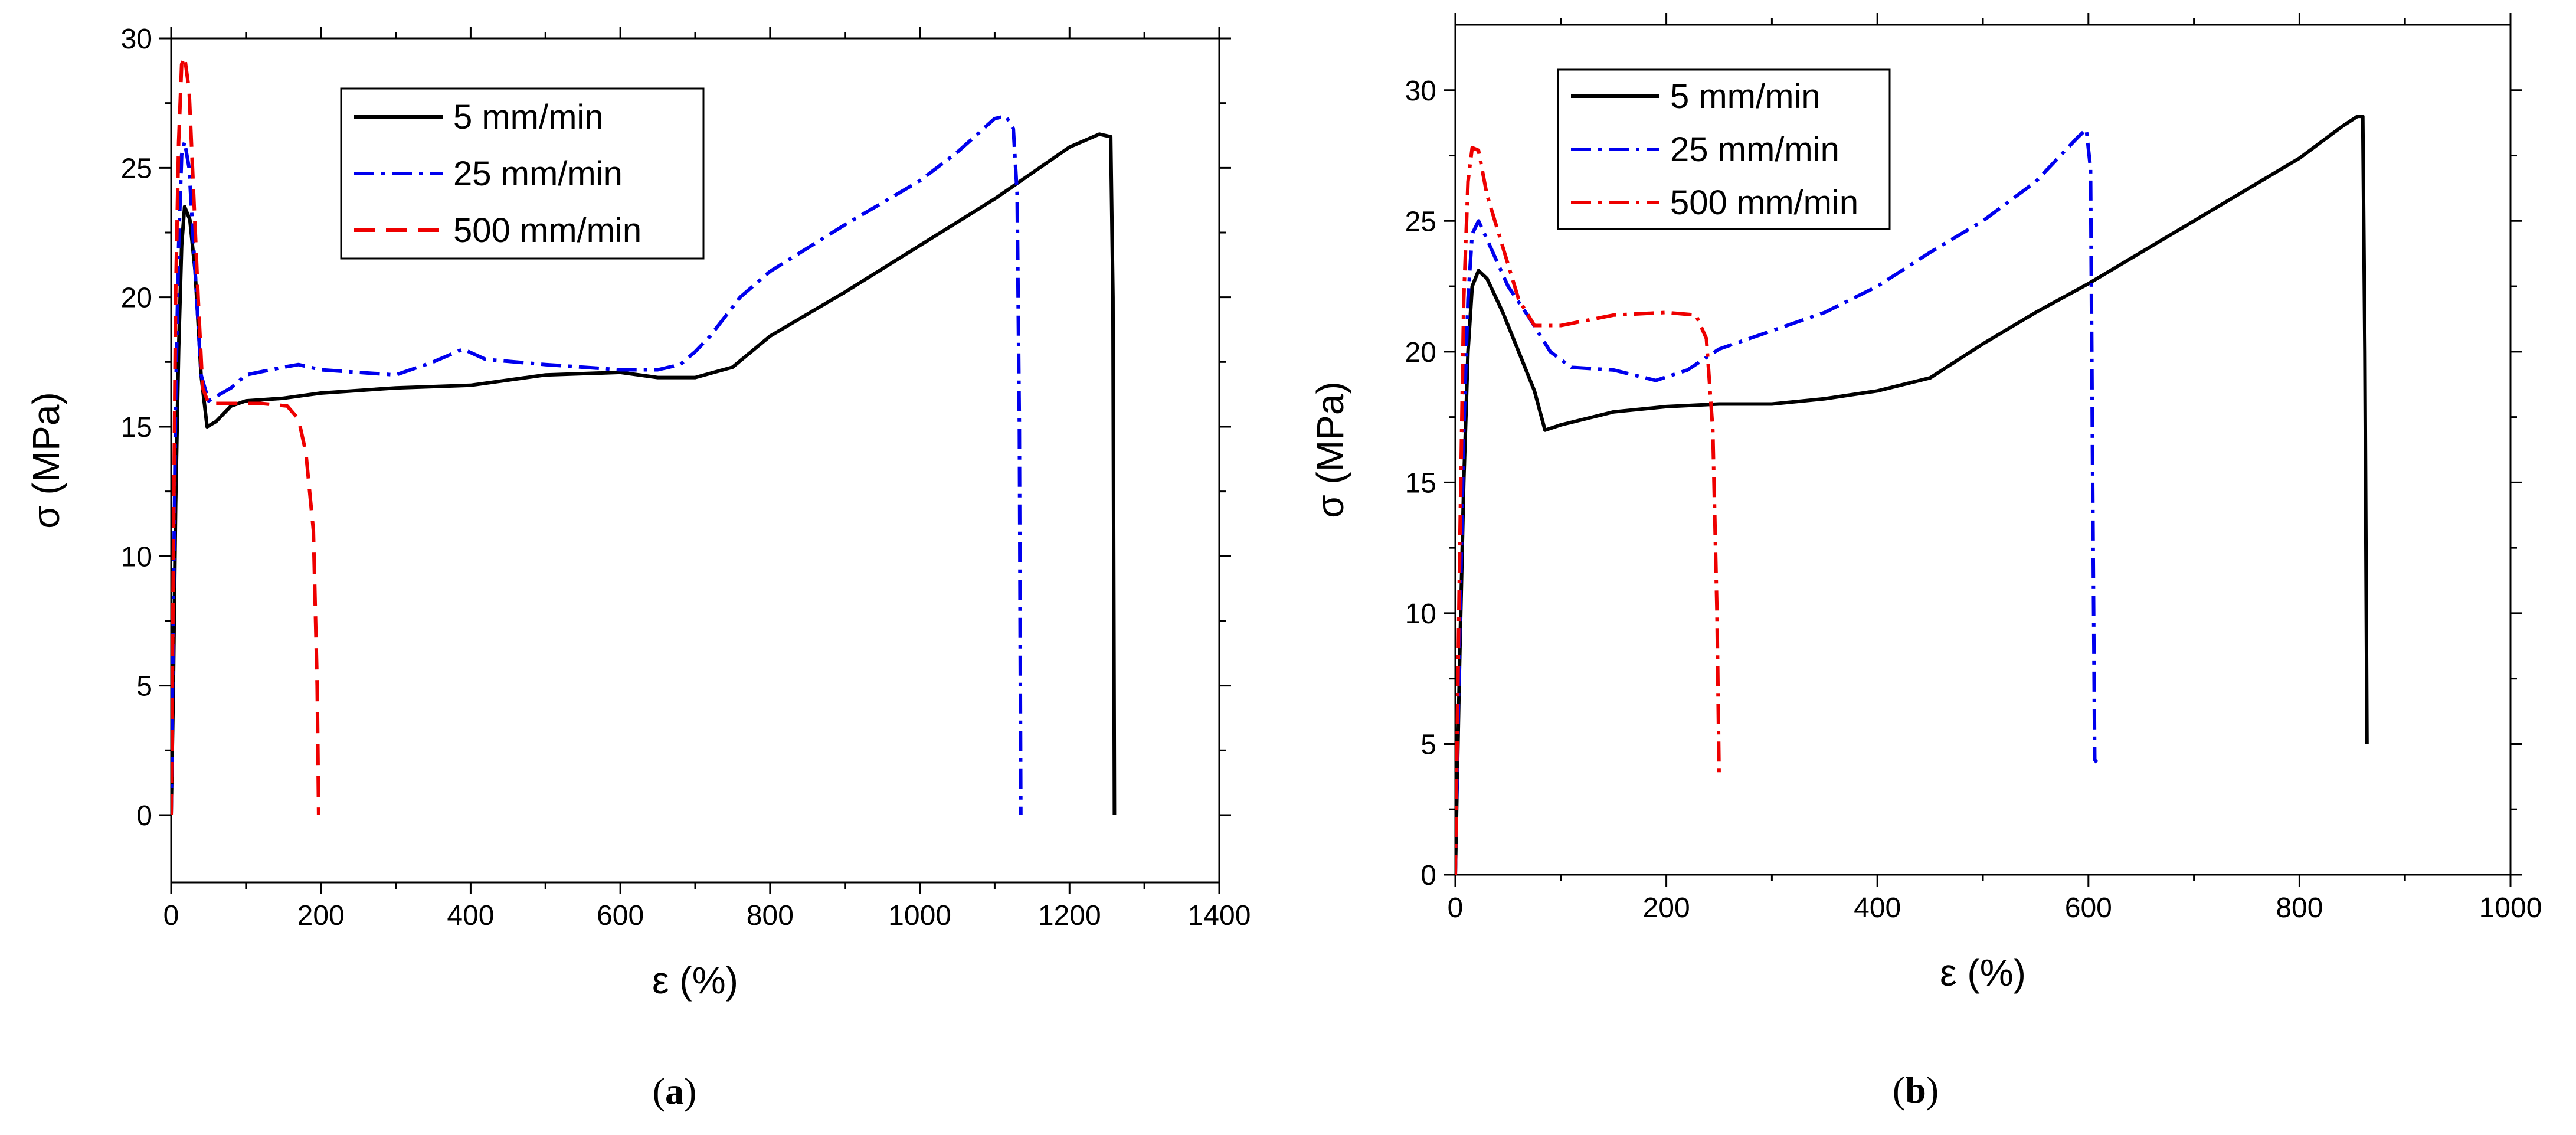  Describe the element at coordinates (1220, 915) in the screenshot. I see `x-tick-label: 1400` at that location.